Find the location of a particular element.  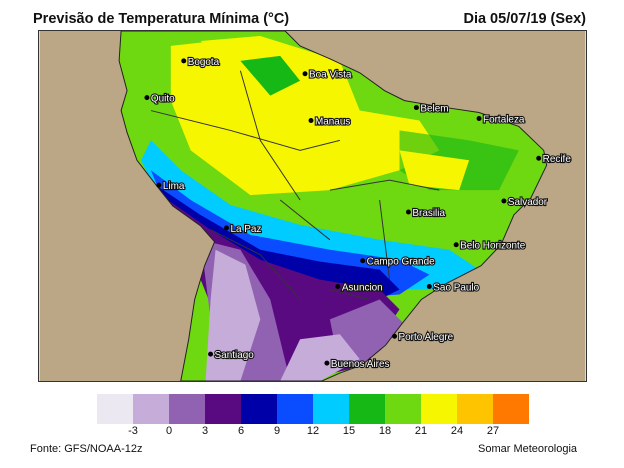

city-label: Belem is located at coordinates (434, 109).